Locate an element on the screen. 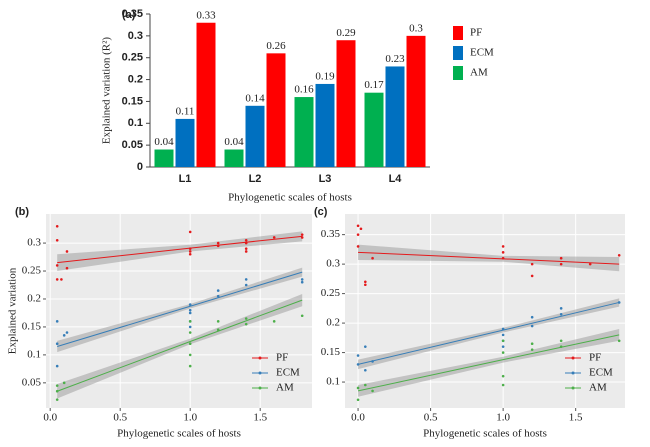  value-label: 0.04 is located at coordinates (234, 142).